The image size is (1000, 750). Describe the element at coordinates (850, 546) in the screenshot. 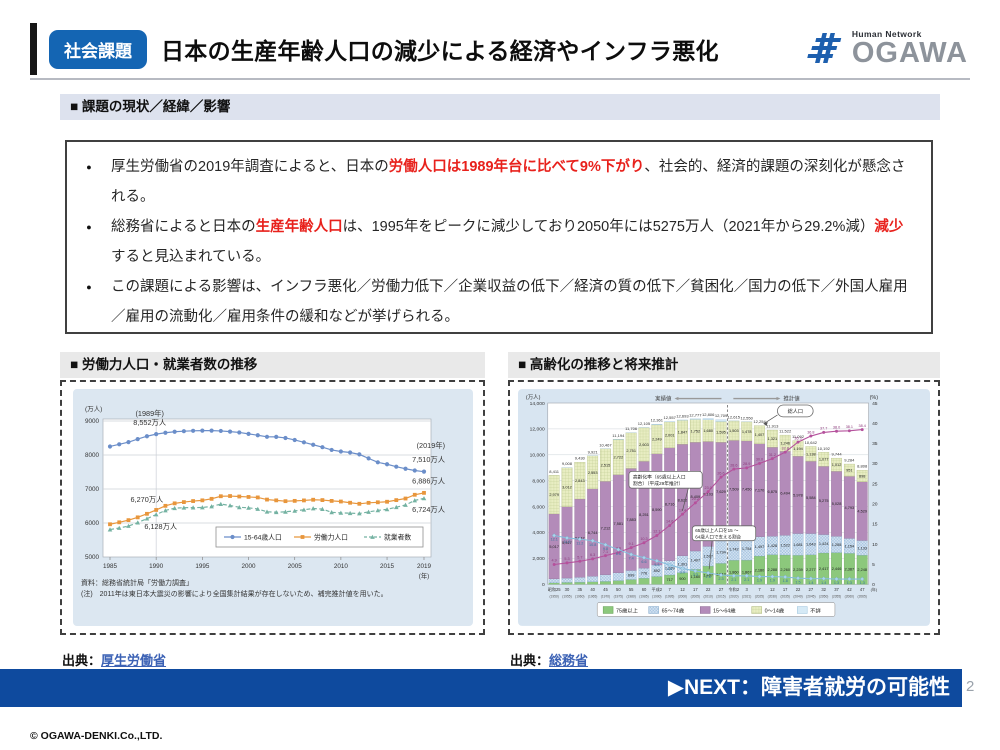

I see `svg-text: 1,154` at that location.